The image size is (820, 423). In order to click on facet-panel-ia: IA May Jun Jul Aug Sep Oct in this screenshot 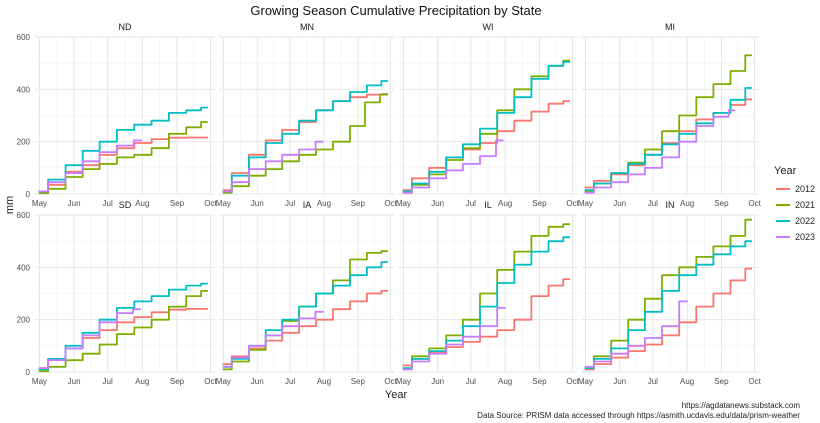, I will do `click(307, 293)`.